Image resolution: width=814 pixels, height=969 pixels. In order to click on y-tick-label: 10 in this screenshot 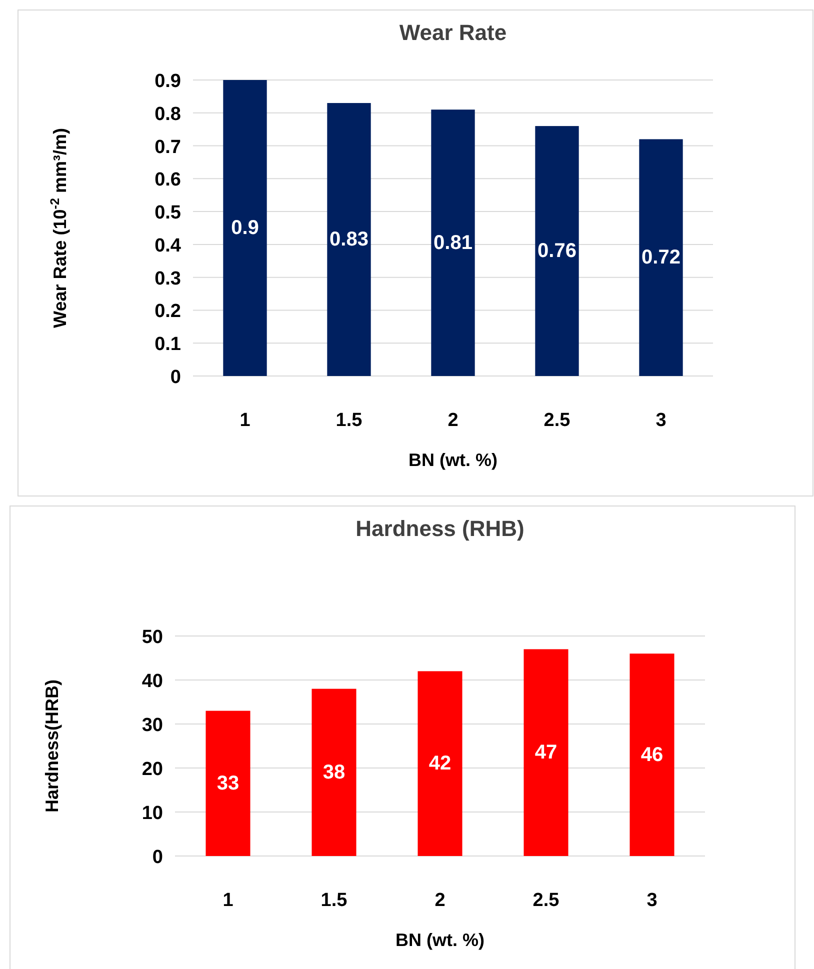, I will do `click(152, 813)`.